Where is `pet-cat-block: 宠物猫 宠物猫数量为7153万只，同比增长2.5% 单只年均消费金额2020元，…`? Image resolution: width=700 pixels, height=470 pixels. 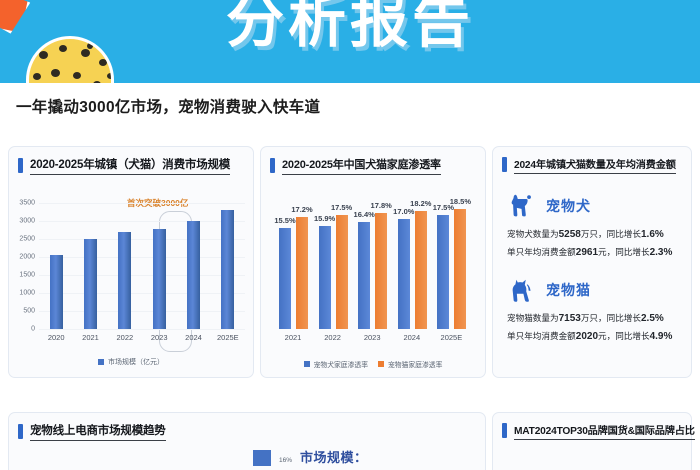 pet-cat-block: 宠物猫 宠物猫数量为7153万只，同比增长2.5% 单只年均消费金额2020元，… is located at coordinates (594, 310).